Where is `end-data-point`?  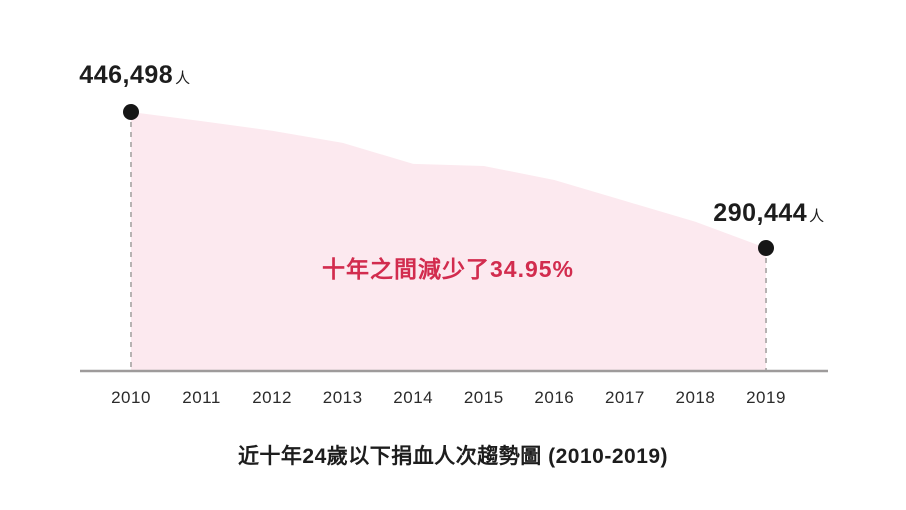
end-data-point is located at coordinates (766, 248).